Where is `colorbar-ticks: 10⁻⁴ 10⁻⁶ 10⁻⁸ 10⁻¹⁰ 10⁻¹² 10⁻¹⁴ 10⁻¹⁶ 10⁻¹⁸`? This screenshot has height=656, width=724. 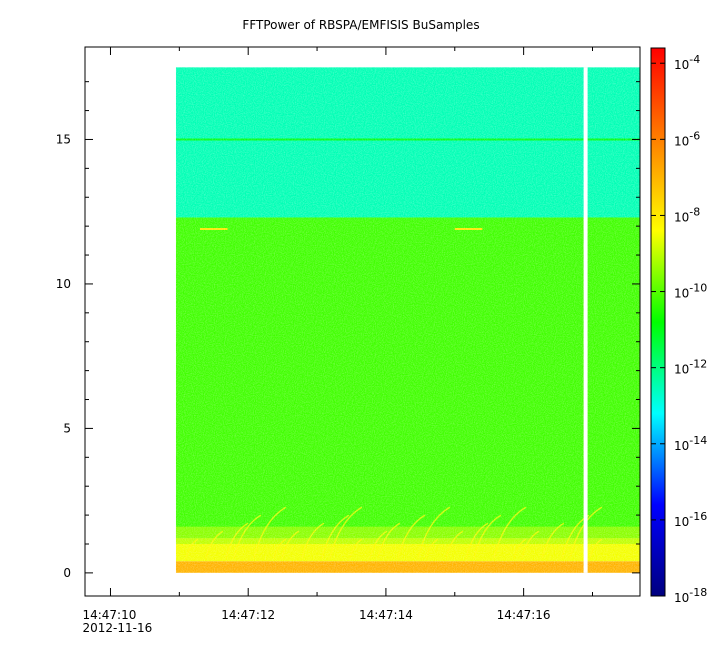
colorbar-ticks: 10⁻⁴ 10⁻⁶ 10⁻⁸ 10⁻¹⁰ 10⁻¹² 10⁻¹⁴ 10⁻¹⁶ 10⁻¹⁸ is located at coordinates (679, 329).